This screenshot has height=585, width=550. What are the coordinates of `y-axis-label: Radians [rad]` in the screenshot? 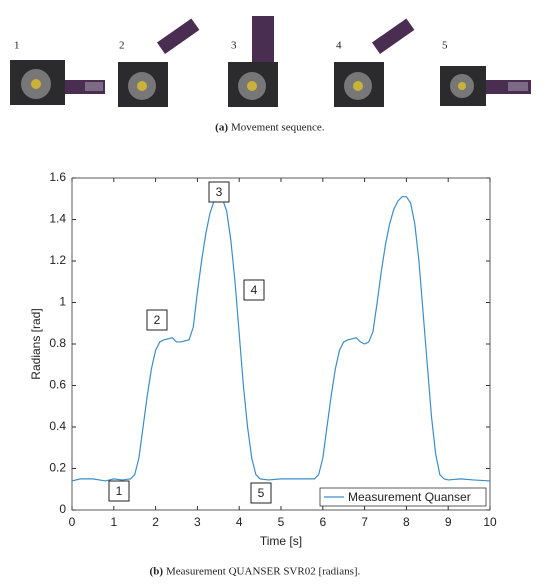 It's located at (36, 343).